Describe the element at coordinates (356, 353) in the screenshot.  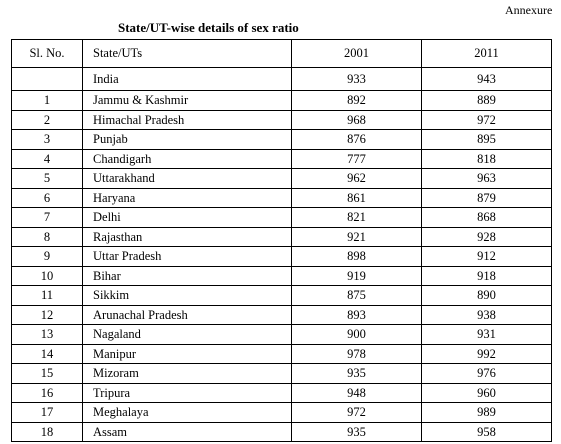
I see `value-2001-cell: 978` at that location.